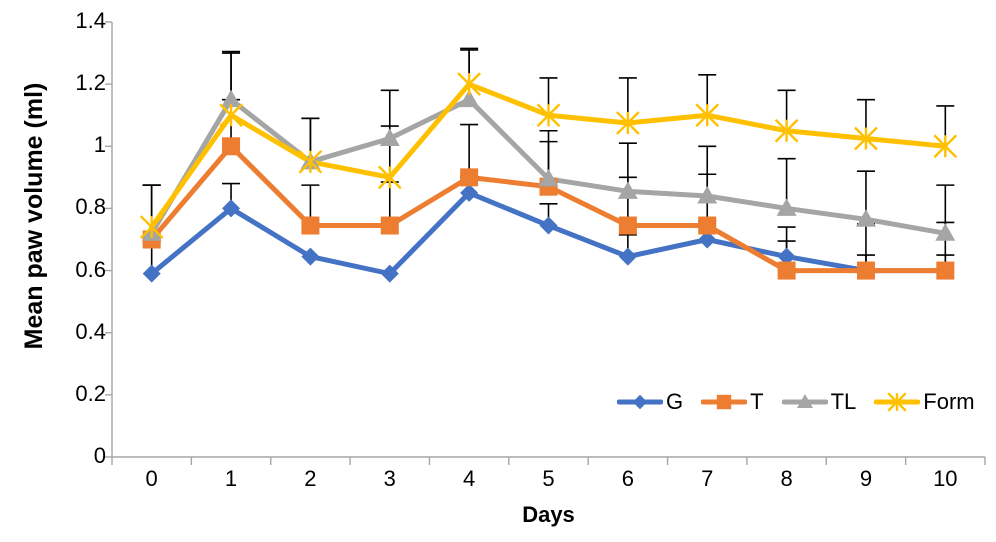 The image size is (996, 542). Describe the element at coordinates (90, 331) in the screenshot. I see `y-axis-tick-label: 0.4` at that location.